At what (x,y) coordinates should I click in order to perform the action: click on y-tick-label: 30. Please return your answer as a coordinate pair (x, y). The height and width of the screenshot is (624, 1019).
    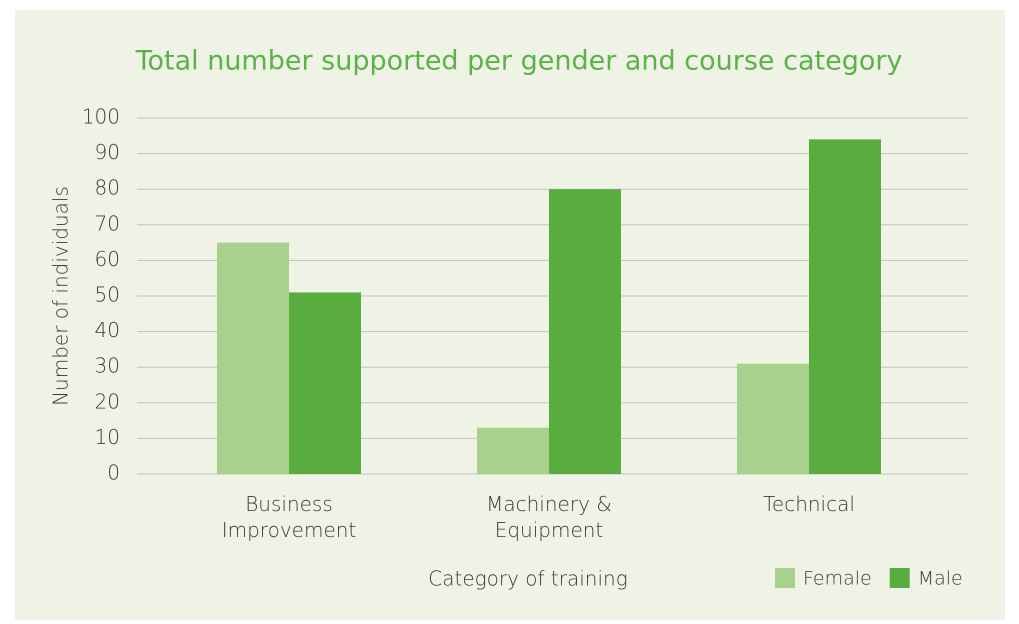
    Looking at the image, I should click on (107, 366).